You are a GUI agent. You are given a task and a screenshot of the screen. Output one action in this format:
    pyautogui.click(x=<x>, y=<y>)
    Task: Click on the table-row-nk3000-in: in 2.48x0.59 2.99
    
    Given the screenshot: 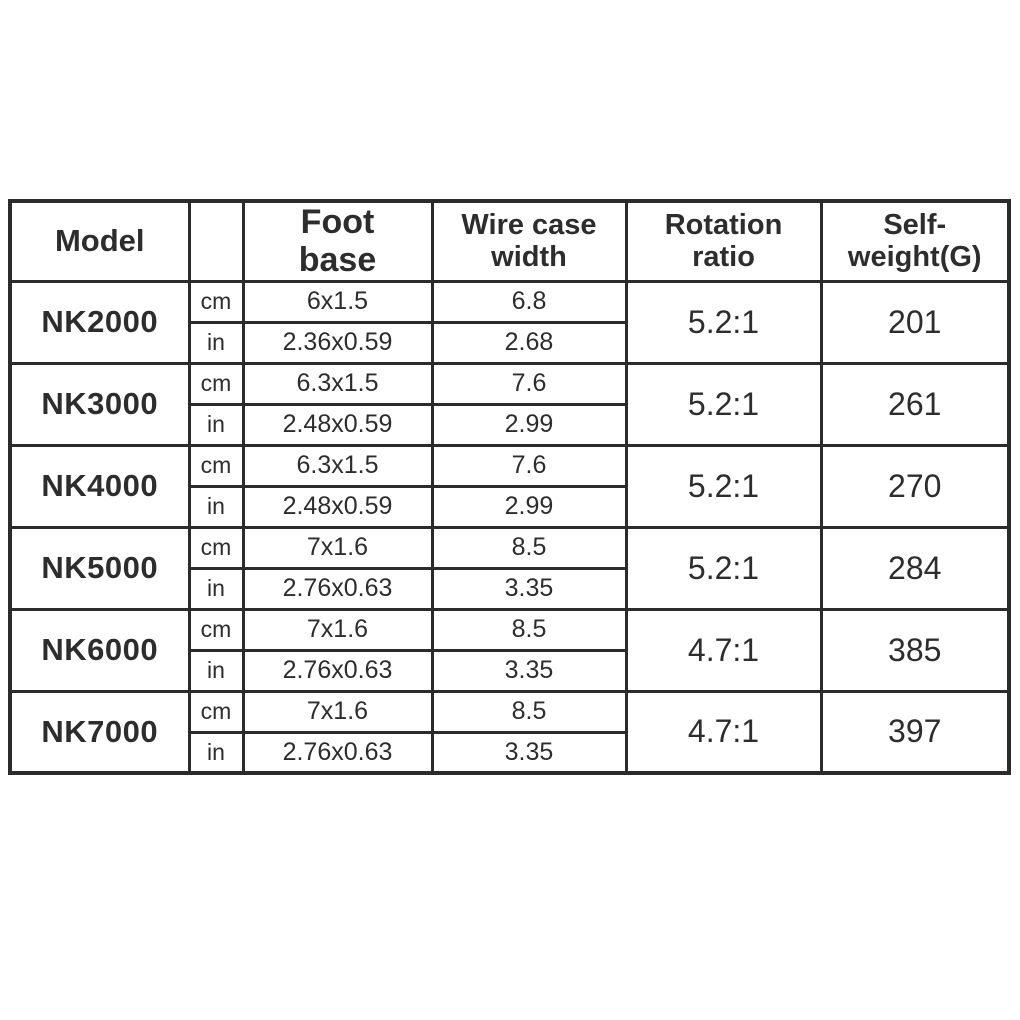 What is the action you would take?
    pyautogui.click(x=509, y=424)
    